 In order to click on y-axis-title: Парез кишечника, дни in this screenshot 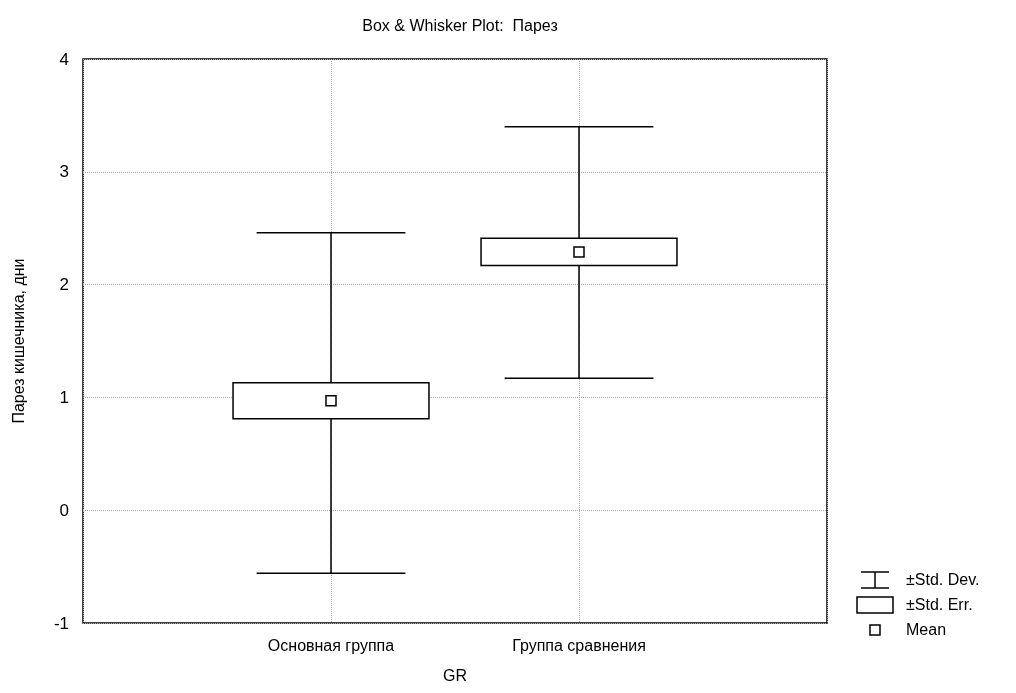, I will do `click(18, 341)`.